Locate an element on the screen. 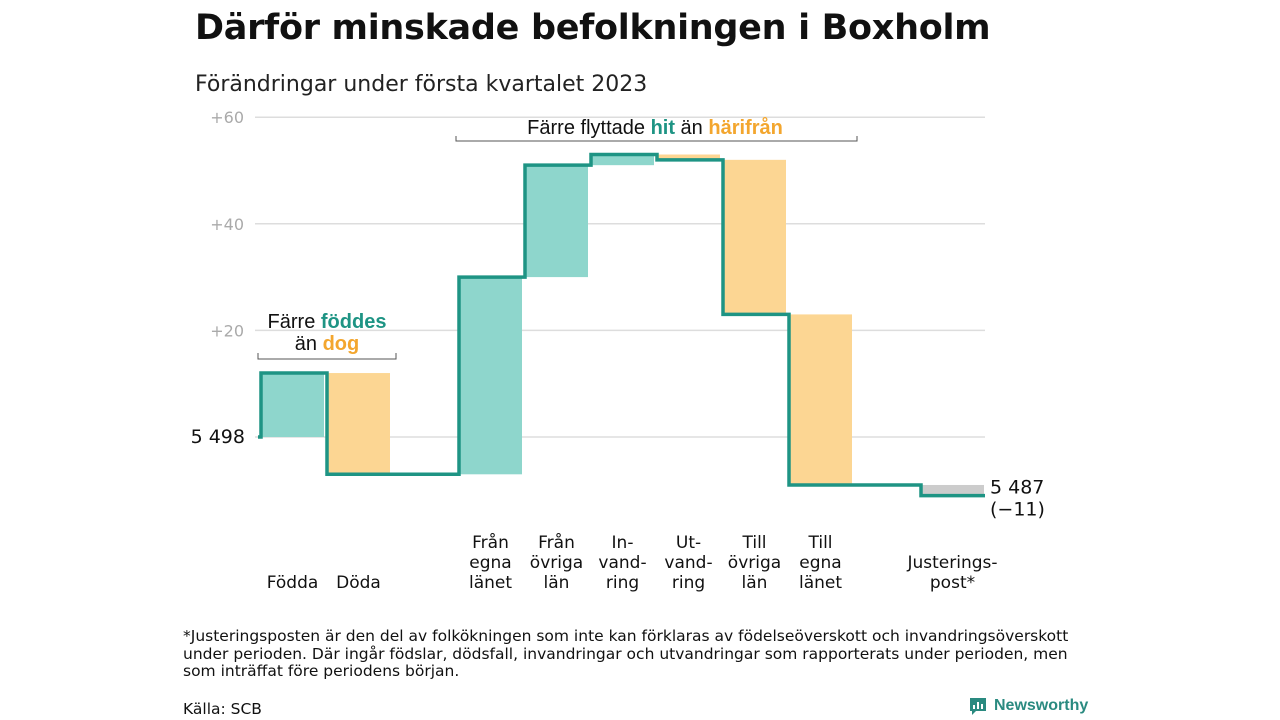  page-subtitle: Förändringar under första kvartalet 2023 is located at coordinates (421, 84).